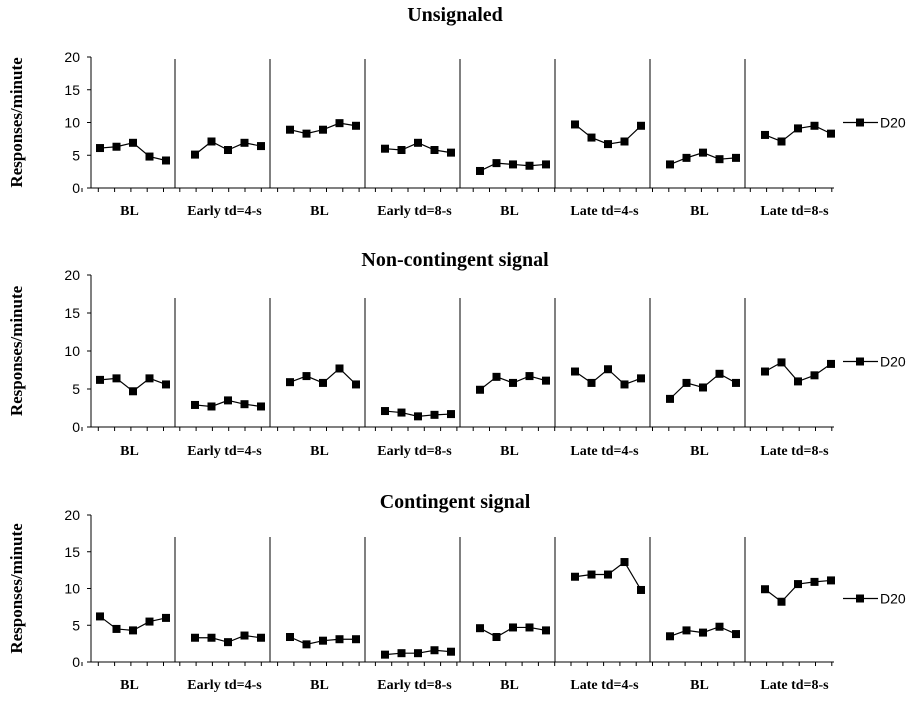 The height and width of the screenshot is (701, 912). I want to click on chart-title: Non-contingent signal, so click(455, 260).